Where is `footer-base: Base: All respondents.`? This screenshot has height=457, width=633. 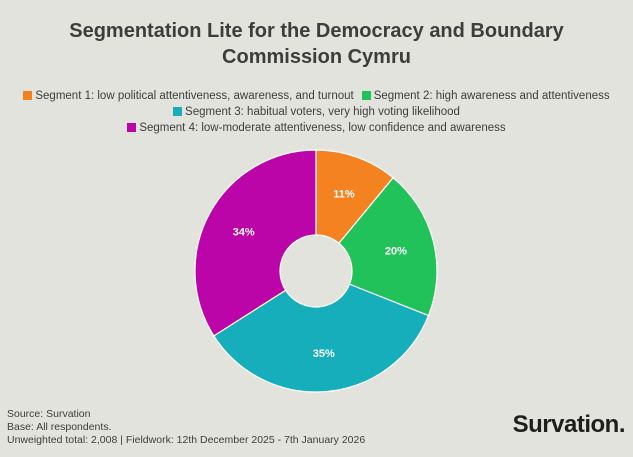
footer-base: Base: All respondents. is located at coordinates (59, 427).